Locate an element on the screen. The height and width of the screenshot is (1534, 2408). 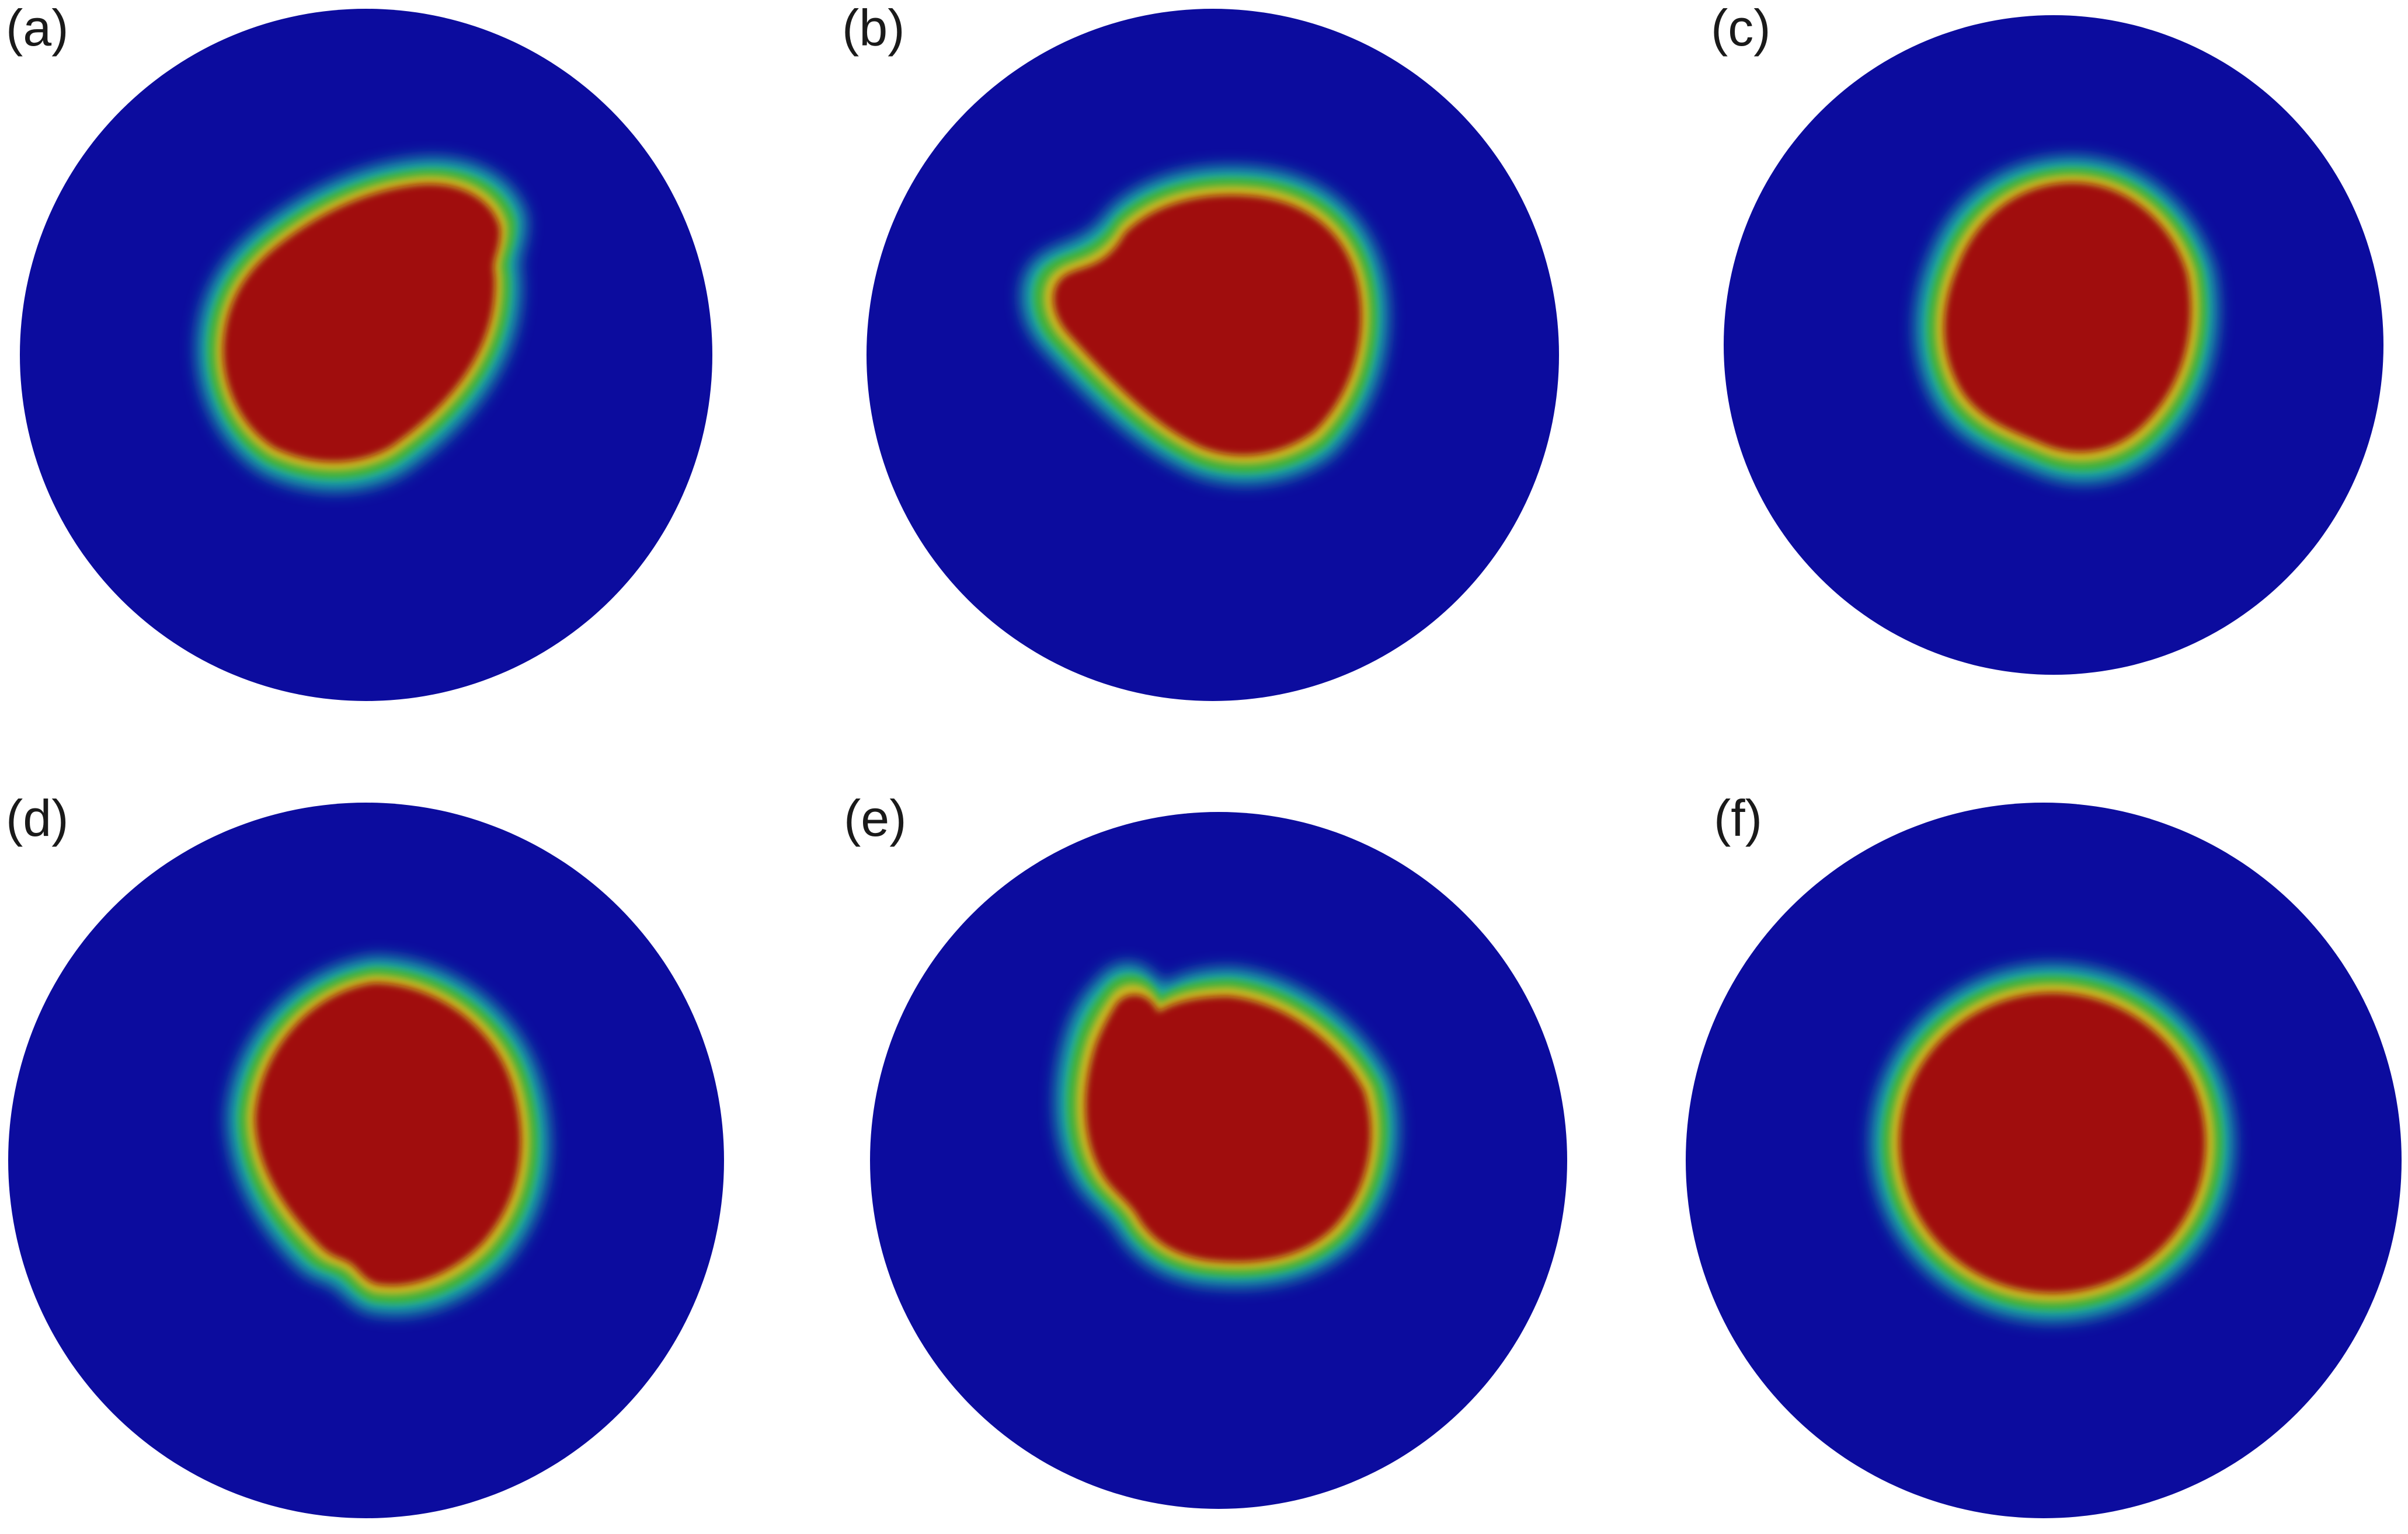
panel-a: (a) is located at coordinates (359, 351).